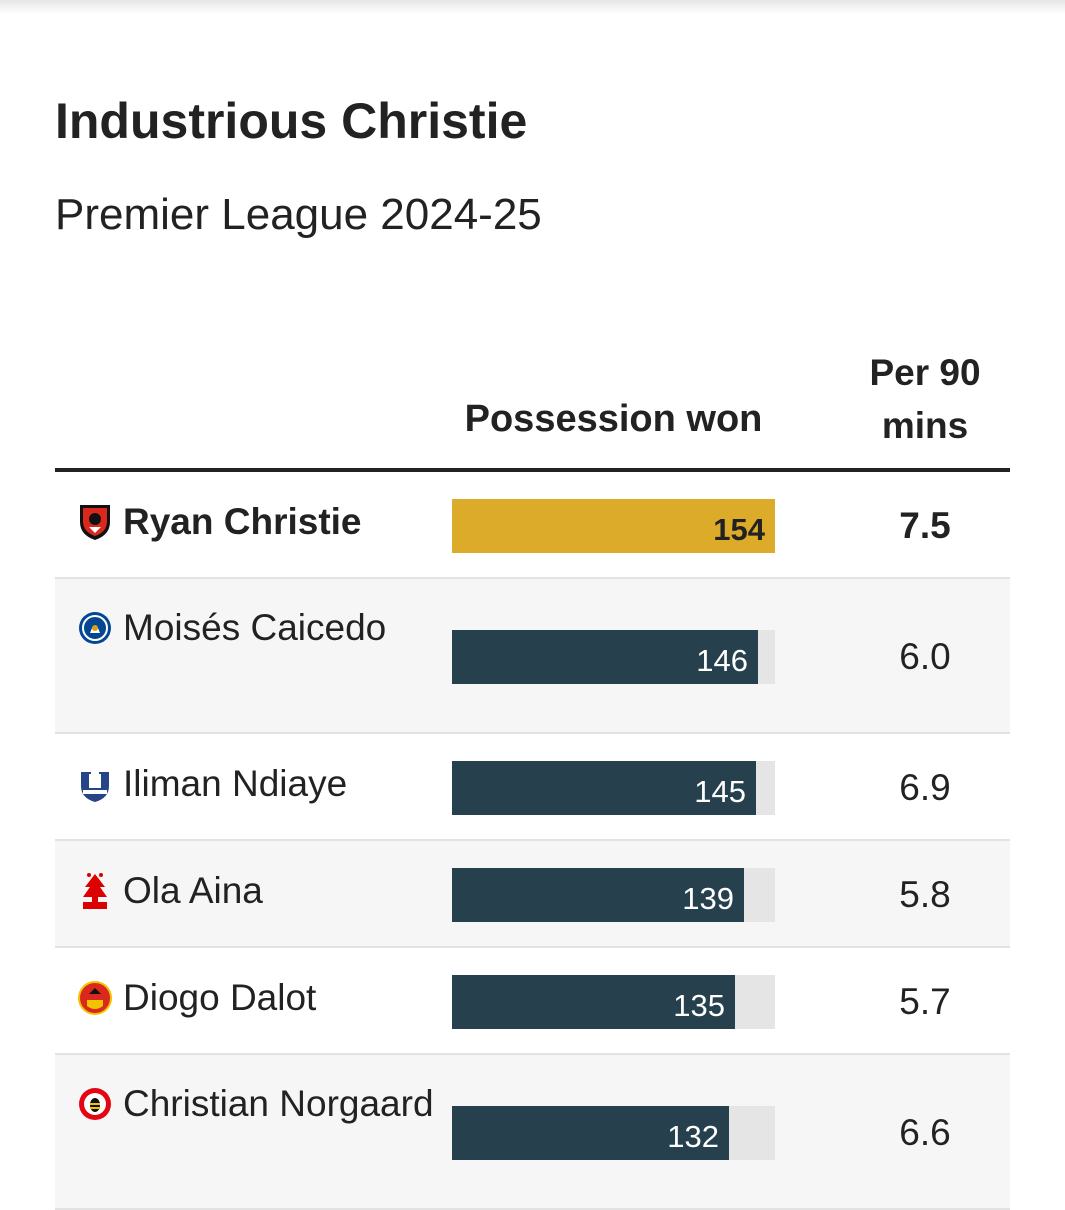 Image resolution: width=1065 pixels, height=1210 pixels. What do you see at coordinates (720, 791) in the screenshot?
I see `possession-won-value: 145` at bounding box center [720, 791].